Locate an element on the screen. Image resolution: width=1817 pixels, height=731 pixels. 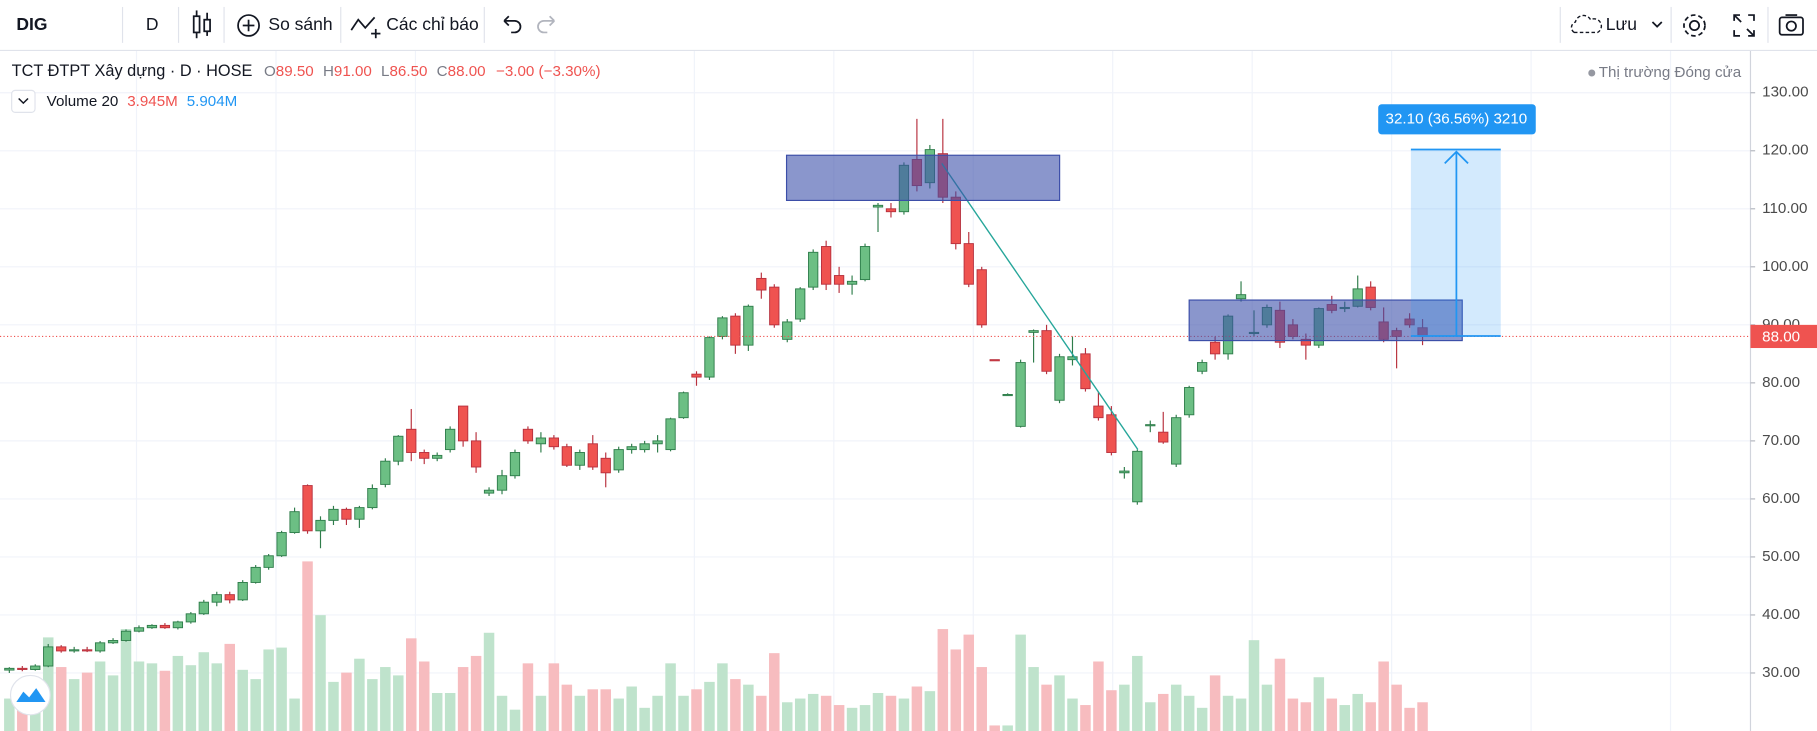
indicators-button: Các chỉ báo is located at coordinates (432, 24).